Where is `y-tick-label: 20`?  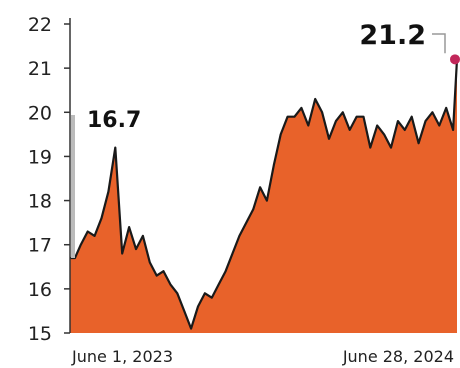 y-tick-label: 20 is located at coordinates (40, 113).